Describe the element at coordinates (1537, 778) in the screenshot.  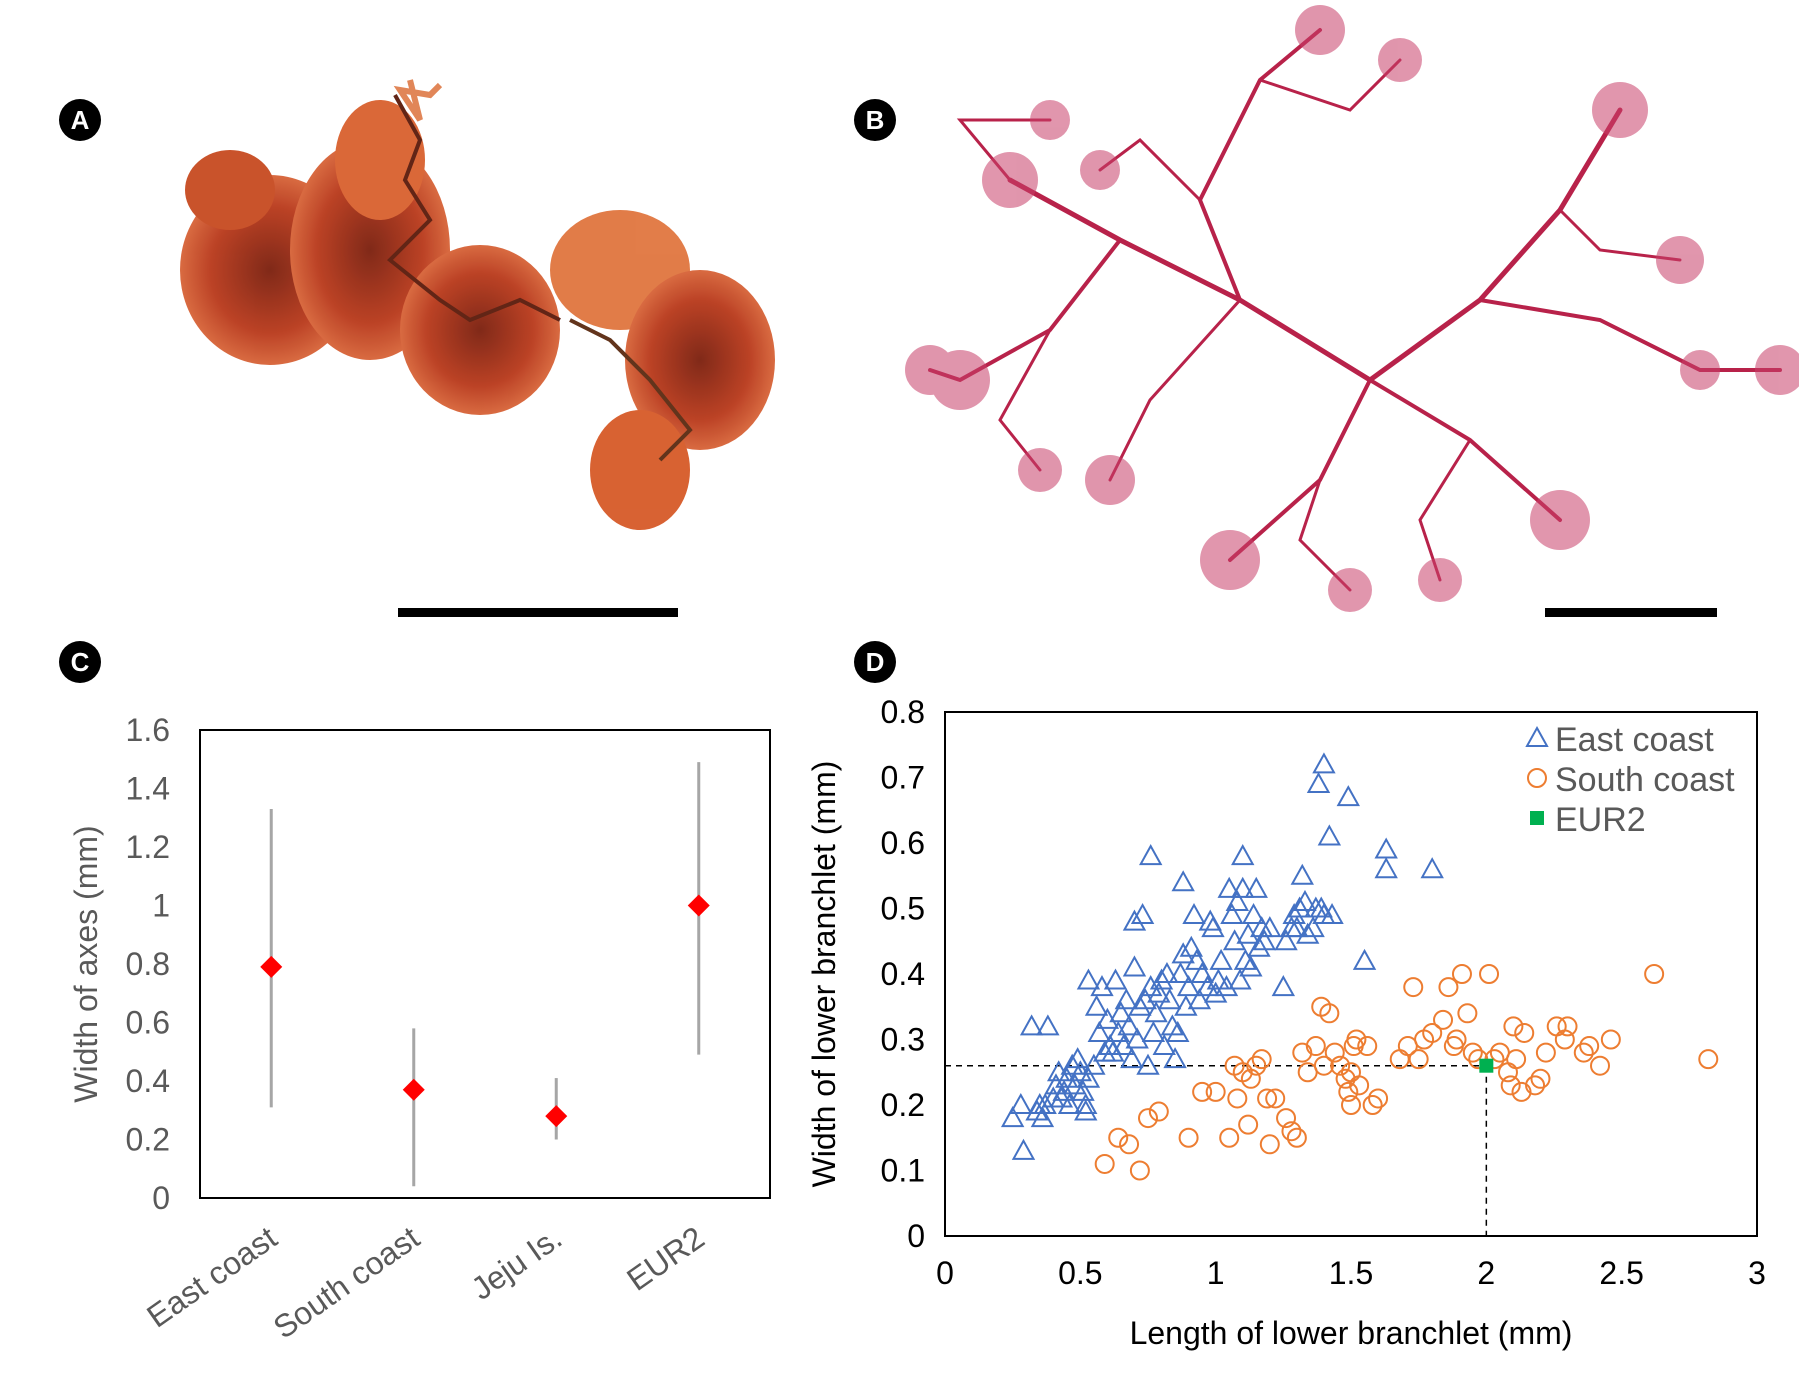
I see `legend-marker-circle` at that location.